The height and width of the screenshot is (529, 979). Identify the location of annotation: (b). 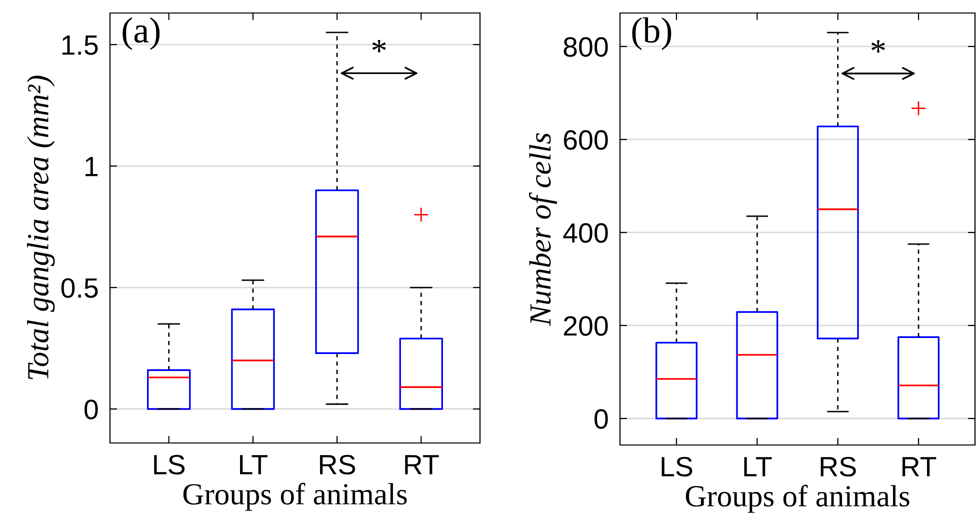
(652, 33).